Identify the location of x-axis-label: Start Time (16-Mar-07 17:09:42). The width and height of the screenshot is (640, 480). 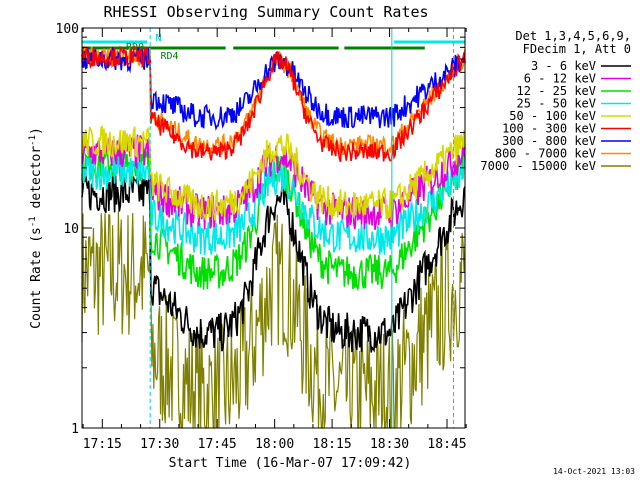
(290, 463).